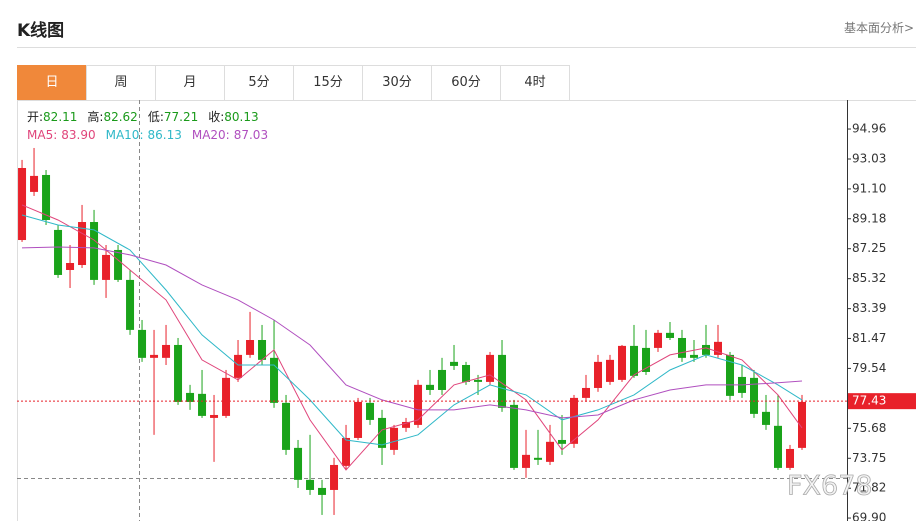 The height and width of the screenshot is (521, 916). What do you see at coordinates (869, 401) in the screenshot?
I see `last-price-label: 77.43` at bounding box center [869, 401].